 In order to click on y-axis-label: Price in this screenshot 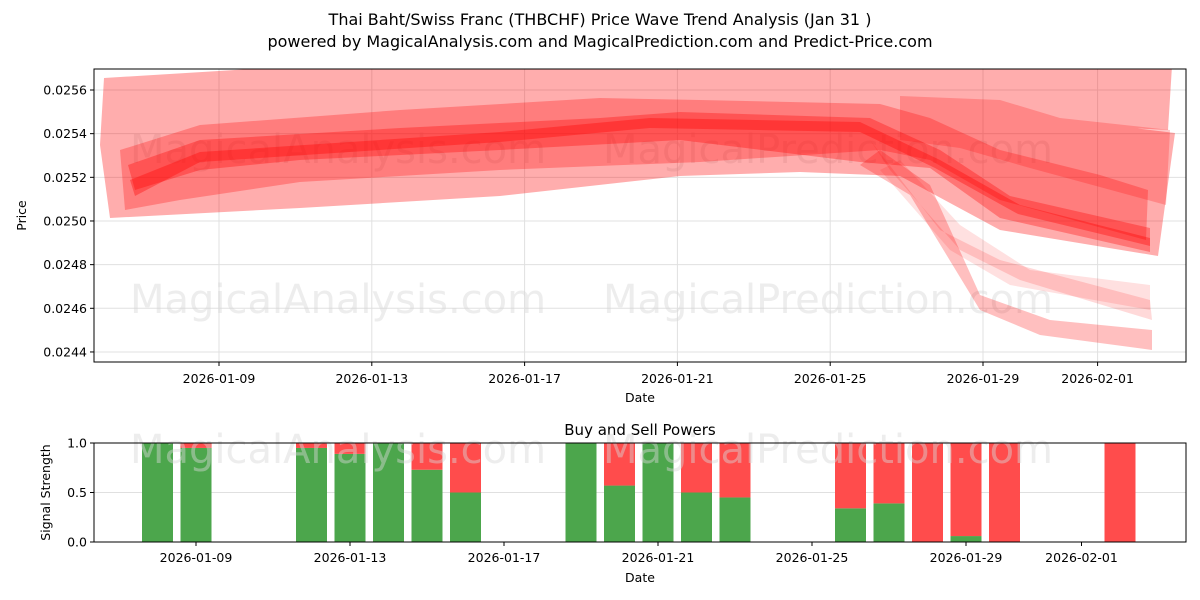, I will do `click(21, 215)`.